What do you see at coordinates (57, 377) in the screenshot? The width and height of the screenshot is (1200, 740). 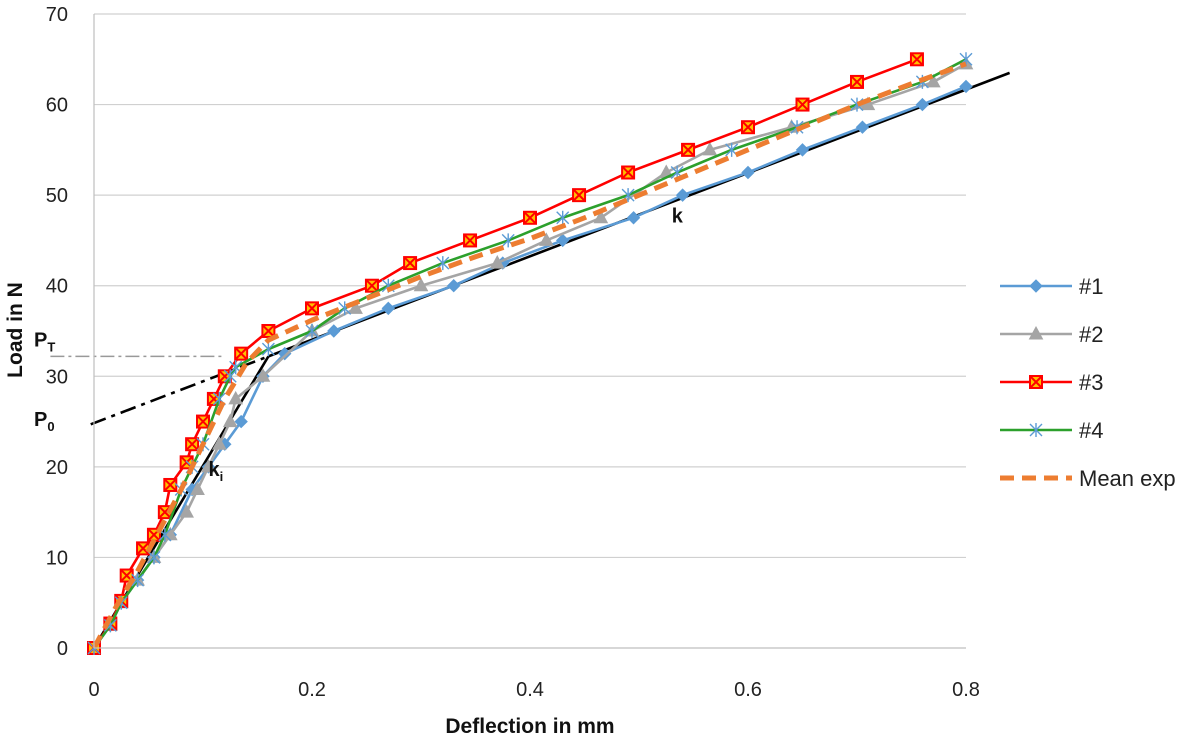 I see `y-tick-label: 30` at bounding box center [57, 377].